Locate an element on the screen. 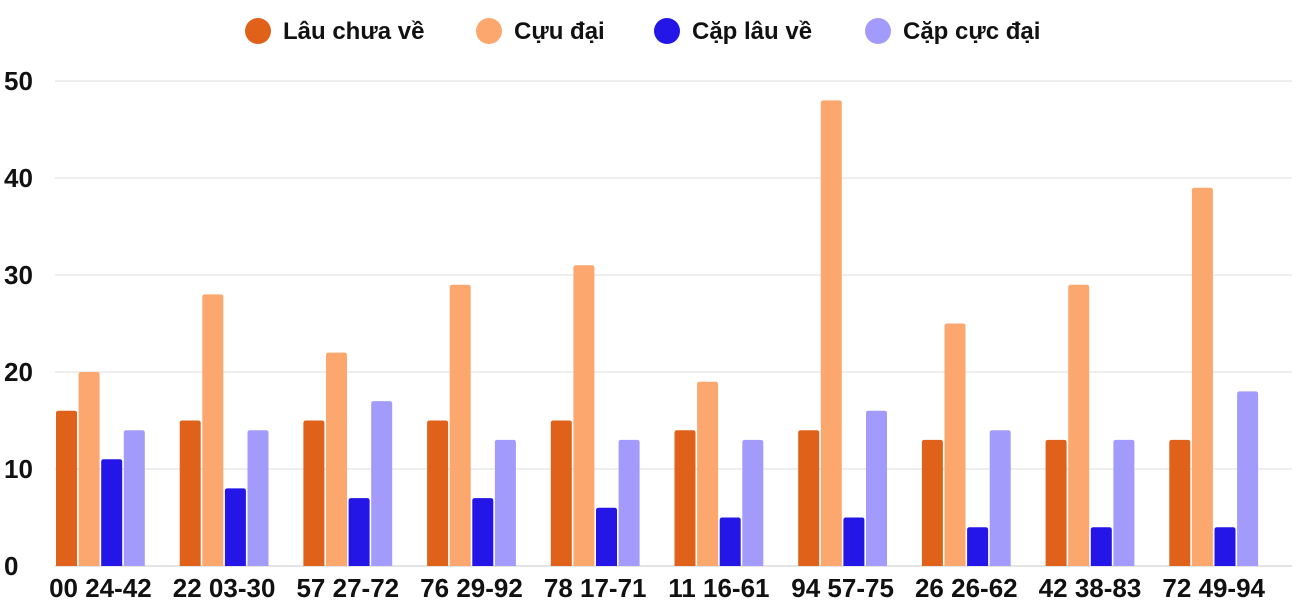 Image resolution: width=1300 pixels, height=605 pixels. x-tick-label: 57 27-72 is located at coordinates (347, 586).